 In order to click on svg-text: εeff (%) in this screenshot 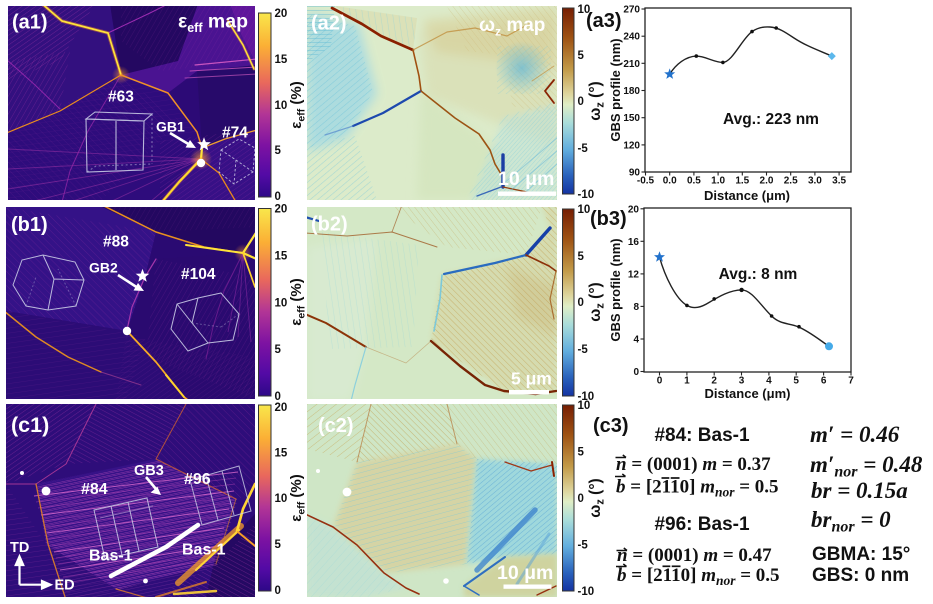, I will do `click(298, 301)`.